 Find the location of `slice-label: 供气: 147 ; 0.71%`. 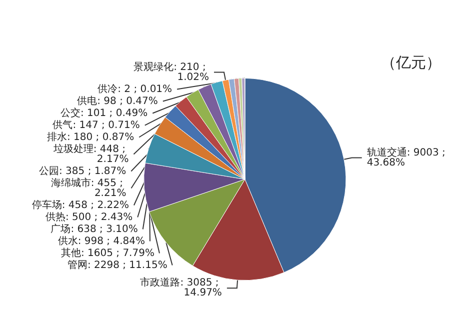

slice-label: 供气: 147 ; 0.71% is located at coordinates (96, 124).